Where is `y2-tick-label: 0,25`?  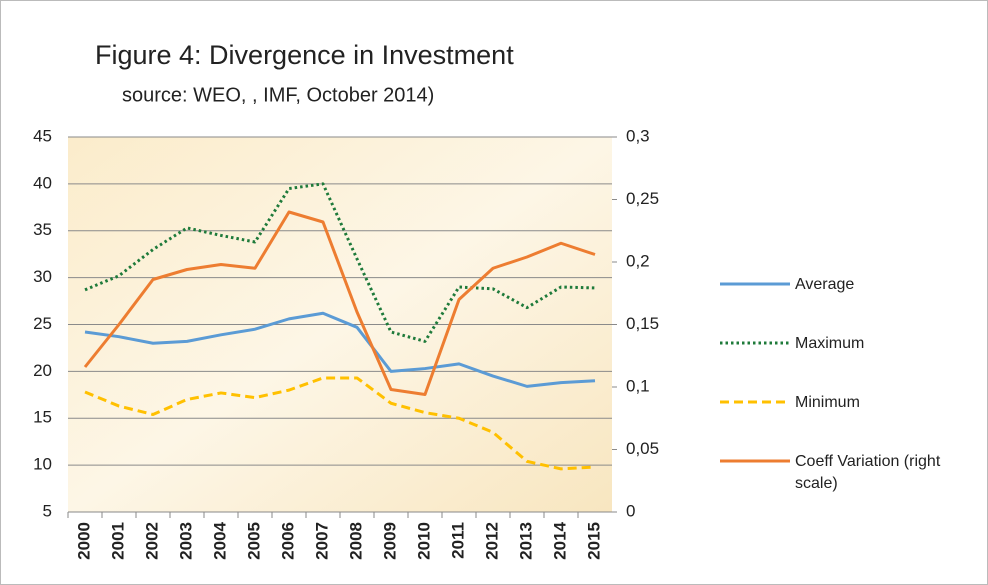
y2-tick-label: 0,25 is located at coordinates (642, 198).